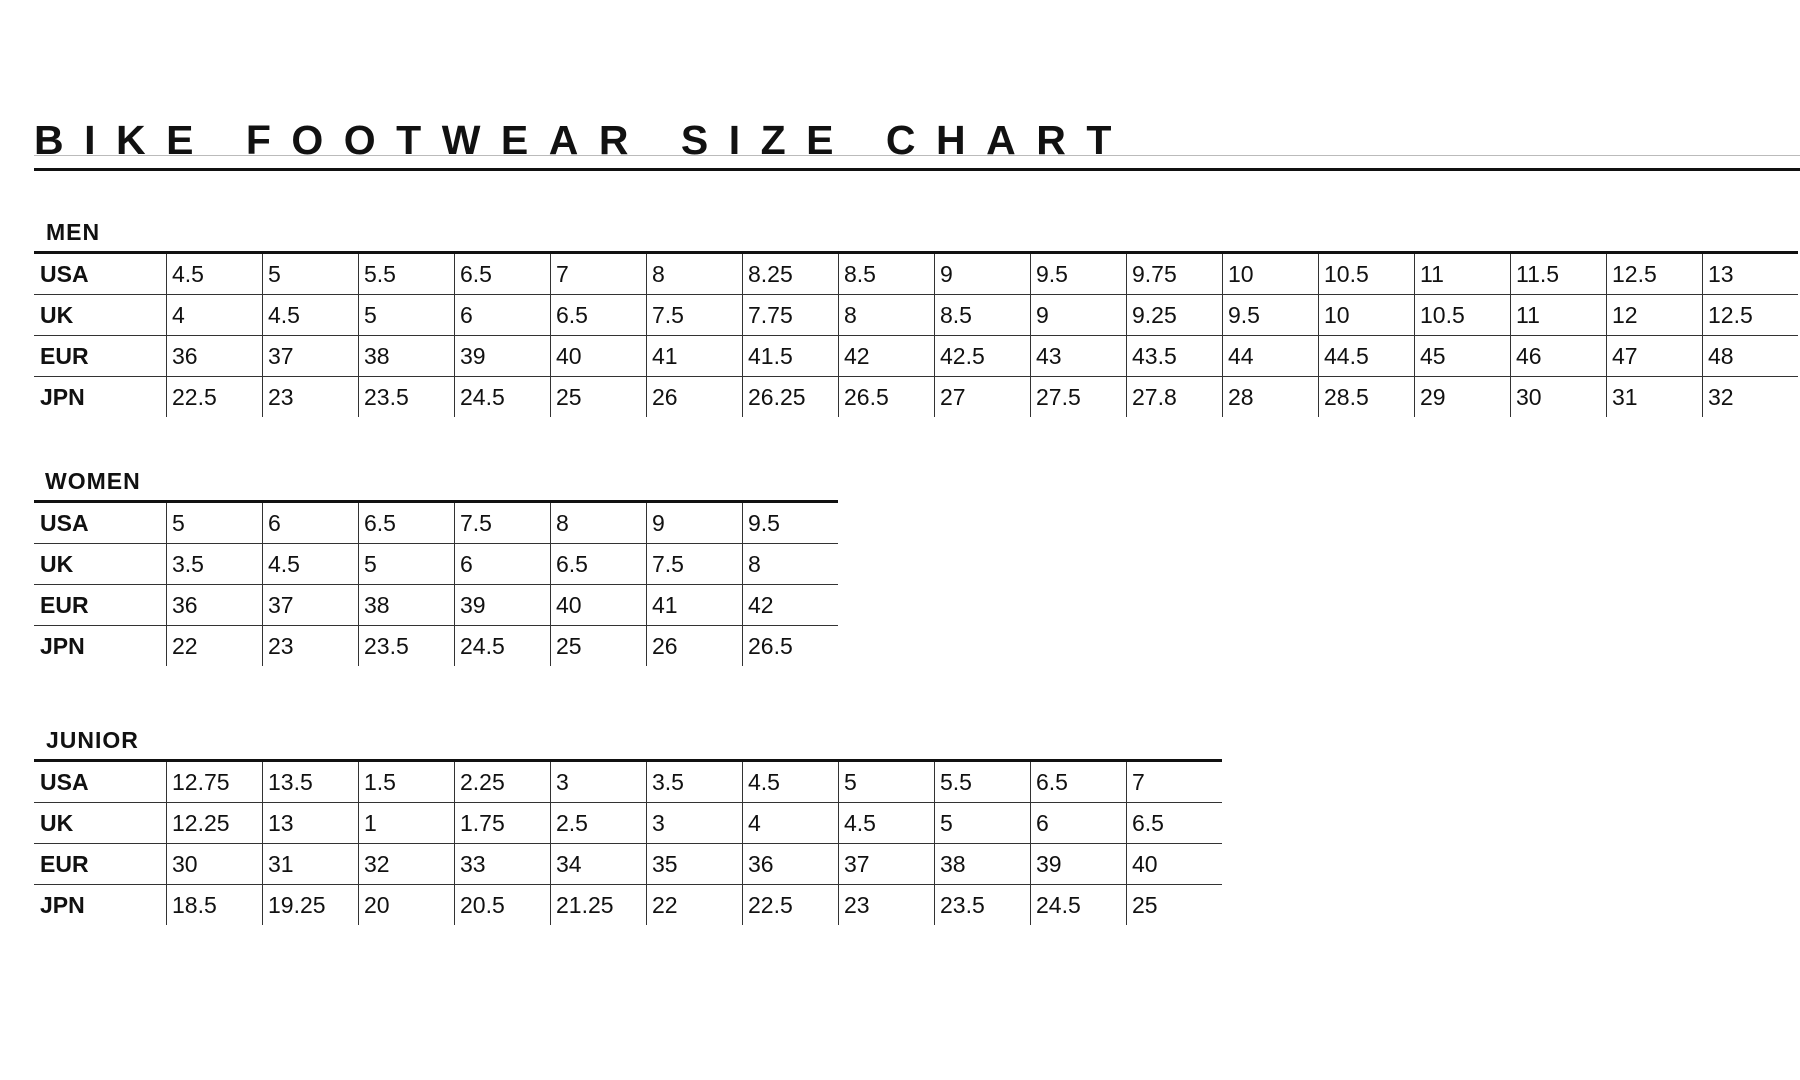 This screenshot has height=1080, width=1800. I want to click on row-label: EUR, so click(100, 605).